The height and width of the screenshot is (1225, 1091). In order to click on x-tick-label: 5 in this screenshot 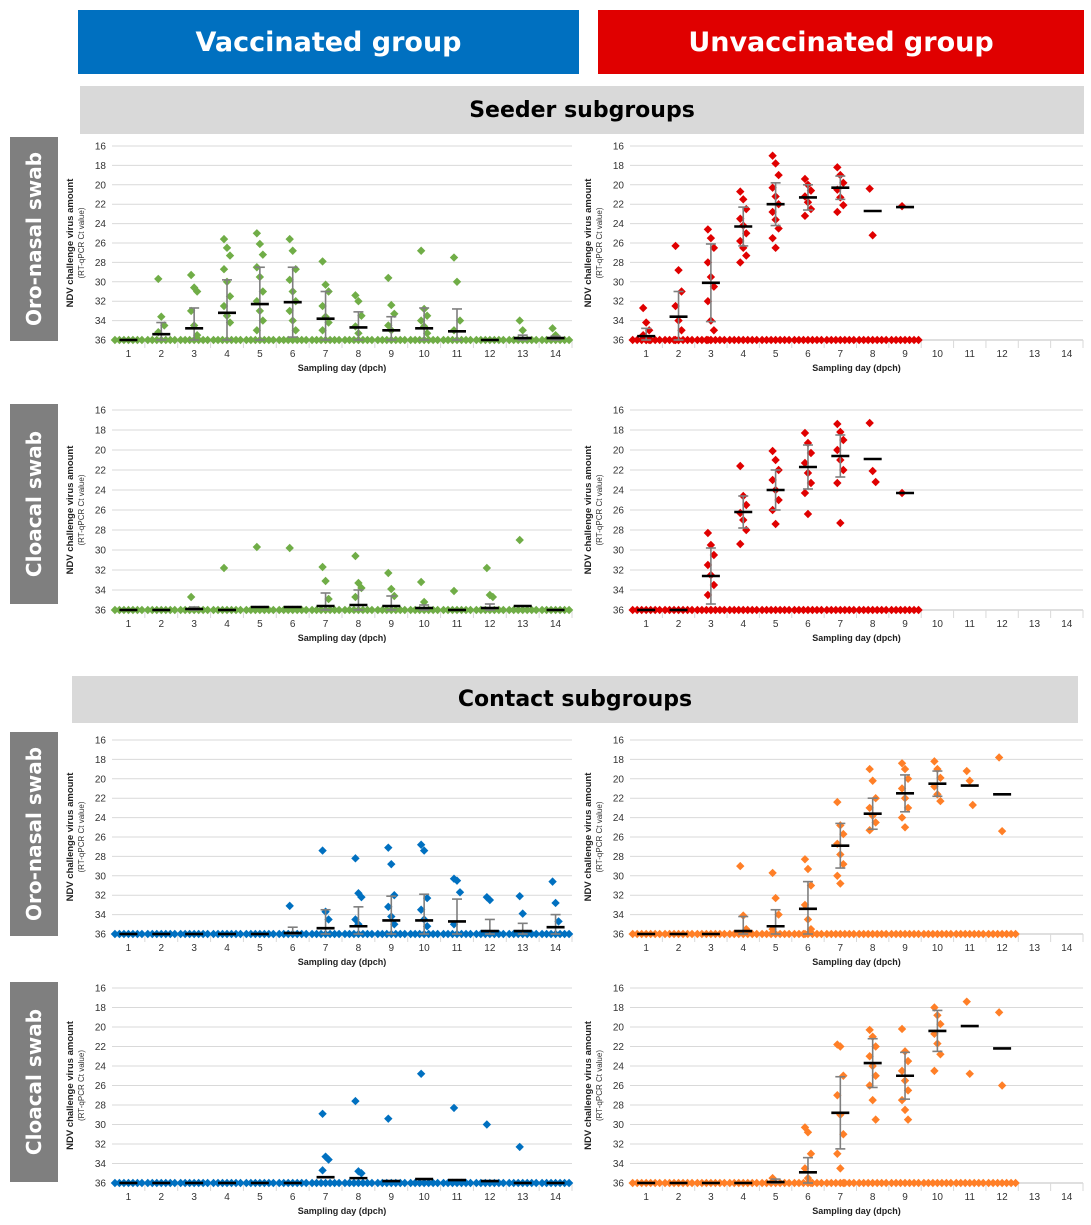, I will do `click(260, 1197)`.